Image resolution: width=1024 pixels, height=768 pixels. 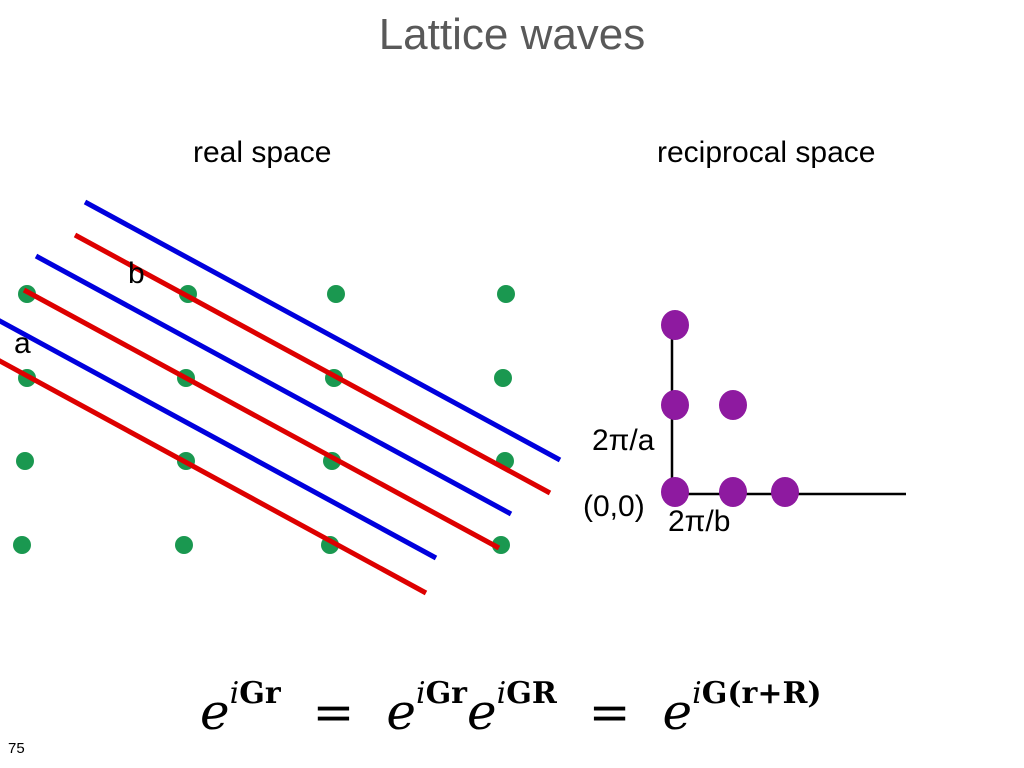 What do you see at coordinates (136, 273) in the screenshot?
I see `lattice-label-b: b` at bounding box center [136, 273].